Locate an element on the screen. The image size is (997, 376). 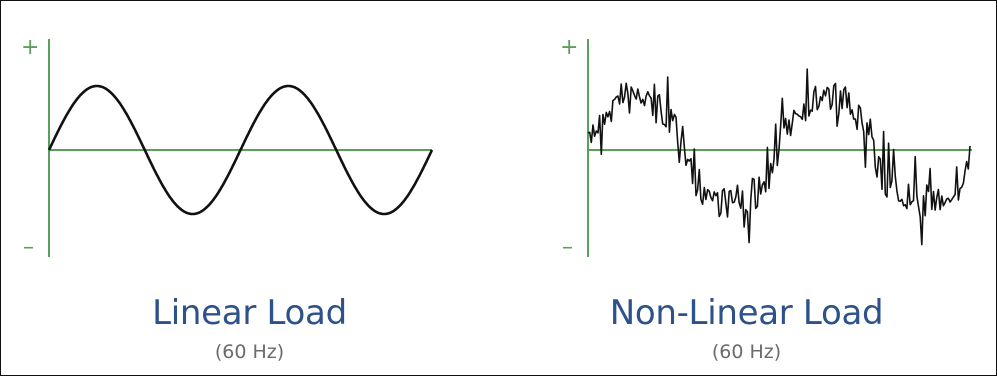
linear-load-title: Linear Load is located at coordinates (249, 313).